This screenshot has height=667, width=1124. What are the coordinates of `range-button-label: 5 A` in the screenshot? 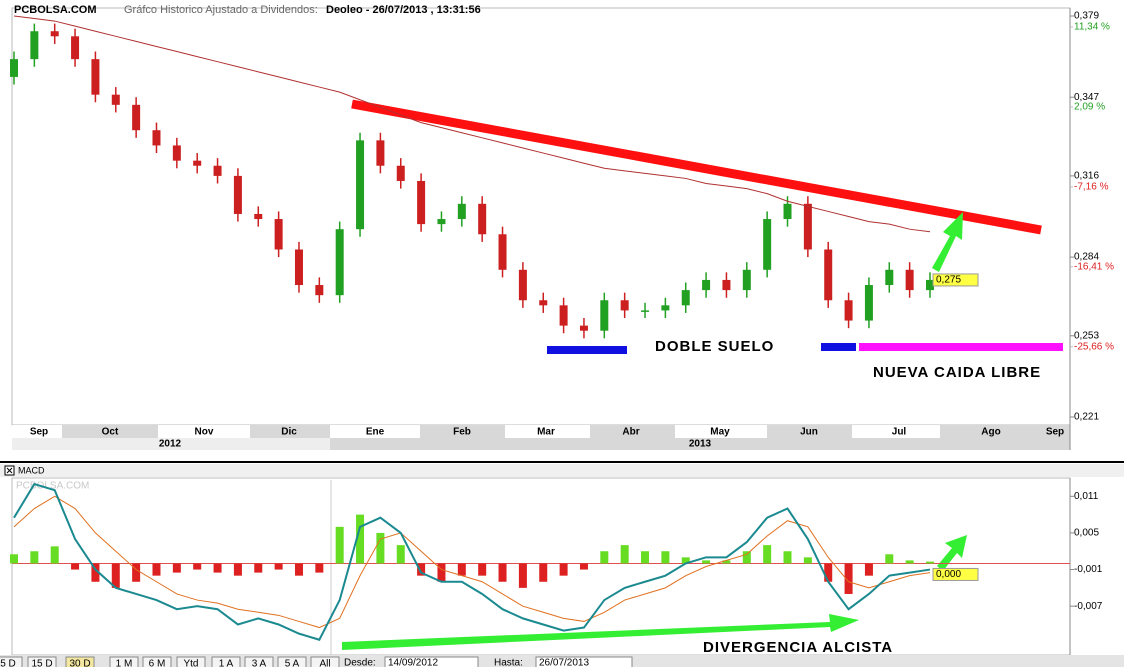 It's located at (292, 663).